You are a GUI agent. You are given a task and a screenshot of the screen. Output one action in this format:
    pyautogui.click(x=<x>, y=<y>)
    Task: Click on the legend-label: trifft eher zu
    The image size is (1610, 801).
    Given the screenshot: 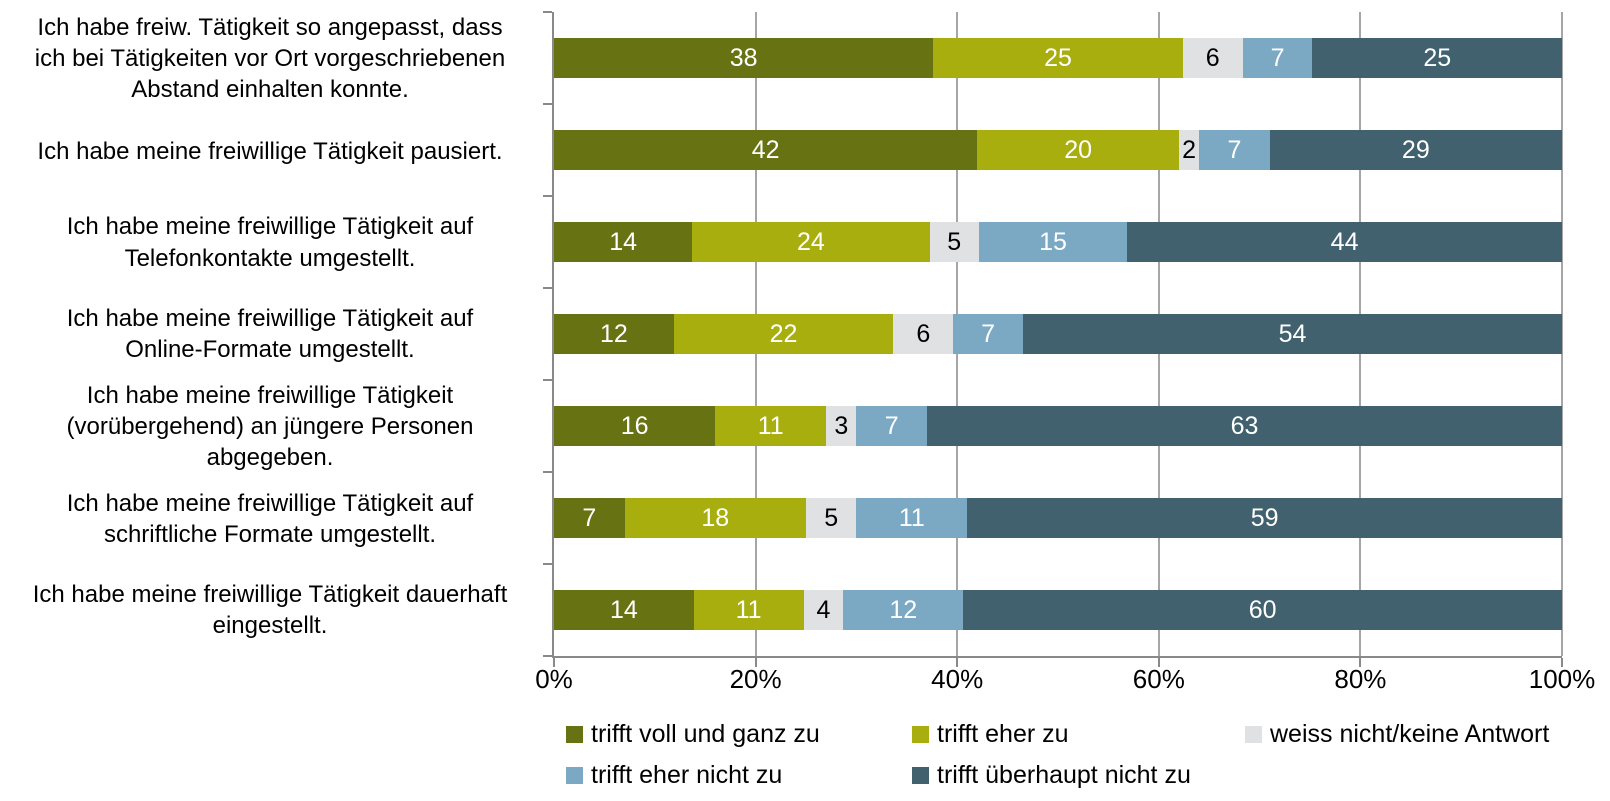 What is the action you would take?
    pyautogui.click(x=1003, y=734)
    